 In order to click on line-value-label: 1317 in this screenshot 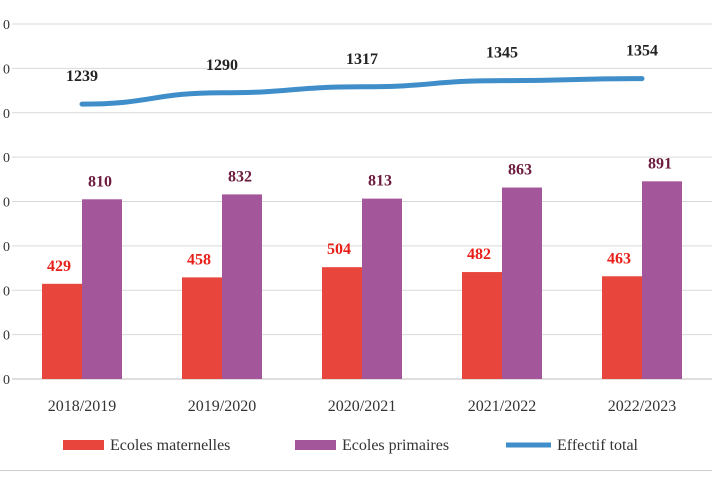, I will do `click(362, 59)`.